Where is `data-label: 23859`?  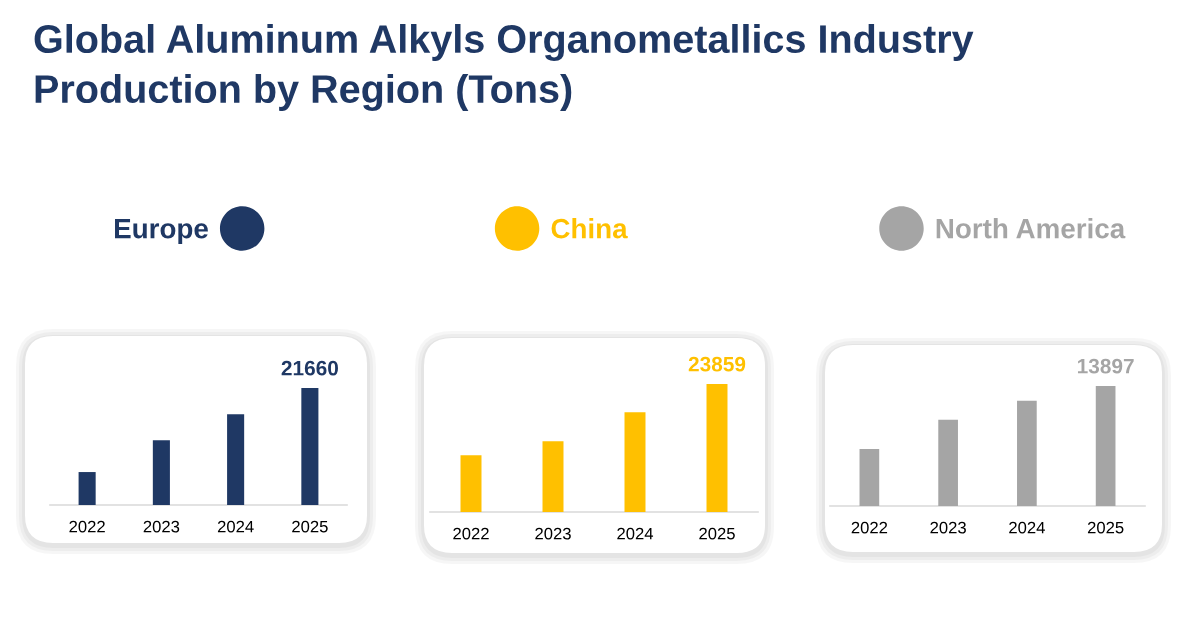 data-label: 23859 is located at coordinates (717, 364).